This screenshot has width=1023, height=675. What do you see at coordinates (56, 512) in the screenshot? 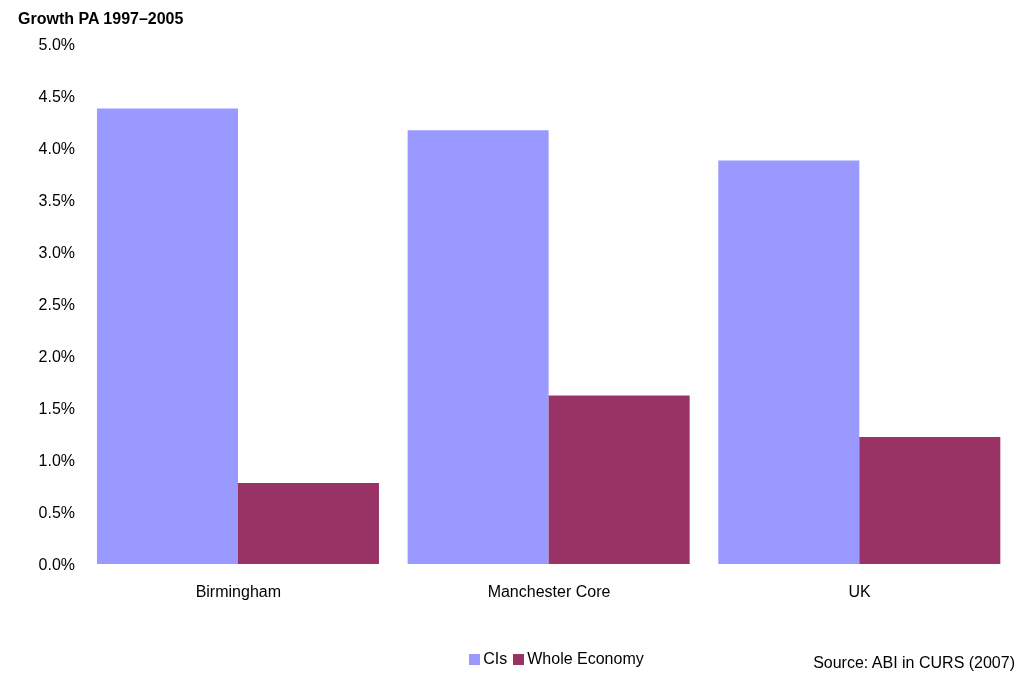
I see `y-tick-label: 0.5%` at bounding box center [56, 512].